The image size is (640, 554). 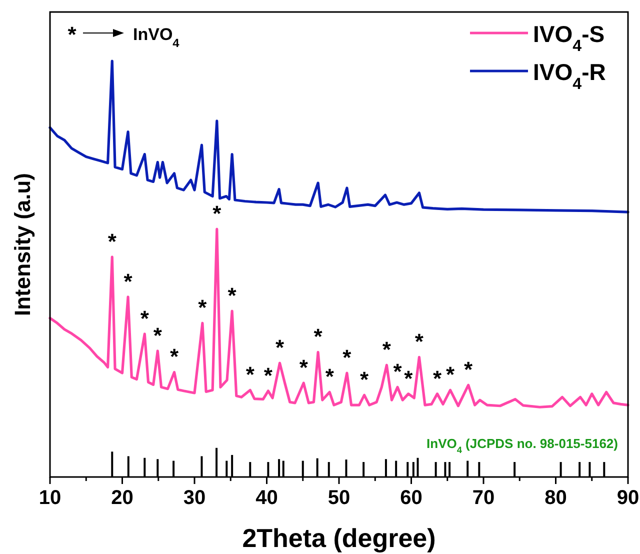 What do you see at coordinates (522, 445) in the screenshot?
I see `annotation: InVO$_{4}$ (JCPDS no. 98-015-5162)` at bounding box center [522, 445].